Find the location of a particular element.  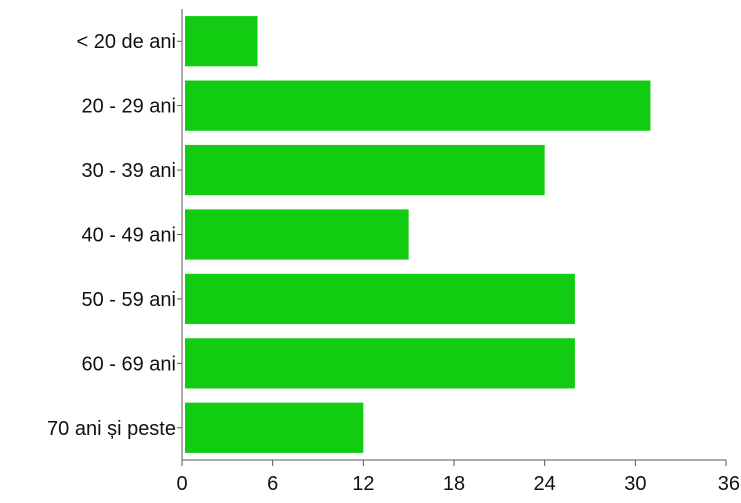

y-tick-label-5: 60 - 69 ani is located at coordinates (128, 364).